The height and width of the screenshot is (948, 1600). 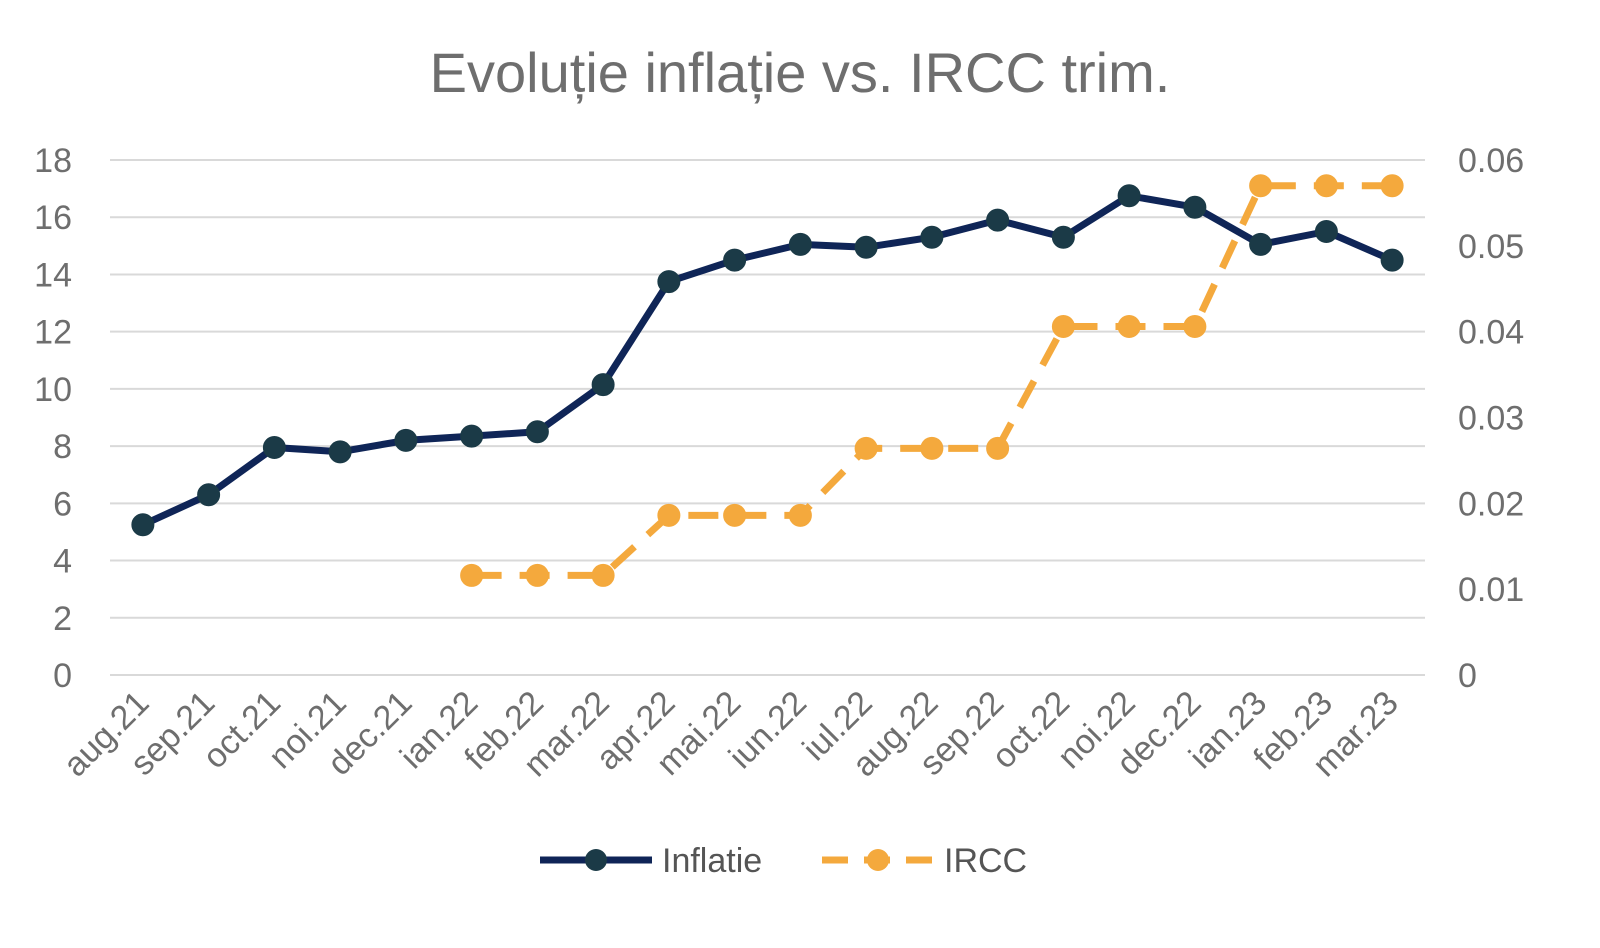 I want to click on y-tick-label: 8, so click(x=62, y=447).